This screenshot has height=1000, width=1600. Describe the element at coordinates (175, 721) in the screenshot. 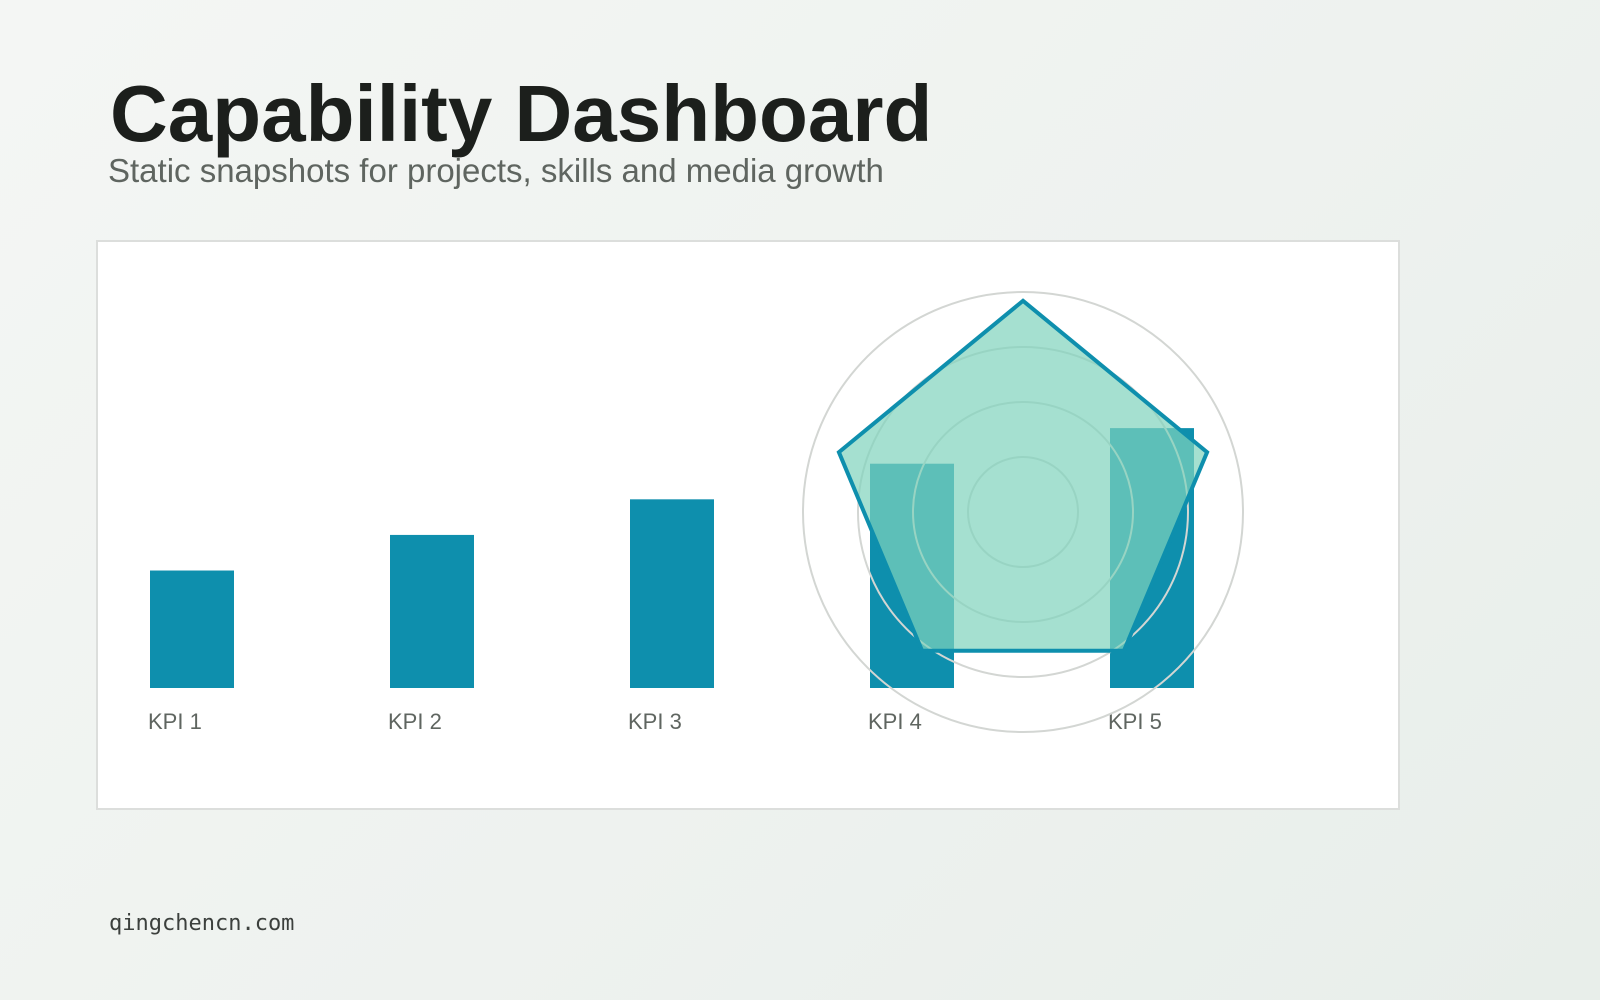

I see `category-label-1: KPI 1` at that location.